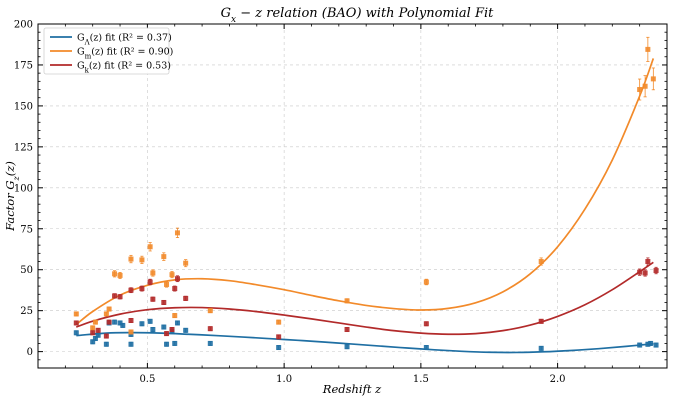  Describe the element at coordinates (23, 25) in the screenshot. I see `y-tick-label: 200` at that location.